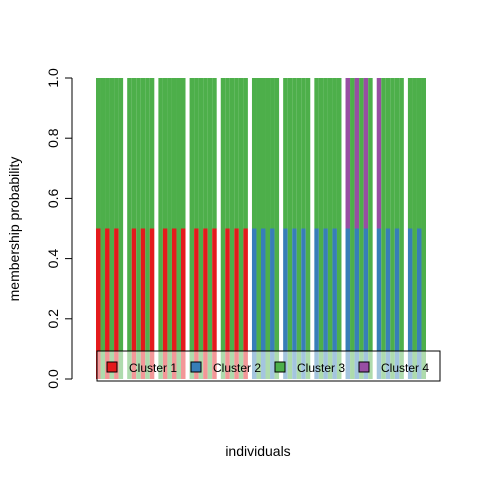 The width and height of the screenshot is (480, 480). I want to click on y-tick-label: 0.0, so click(53, 379).